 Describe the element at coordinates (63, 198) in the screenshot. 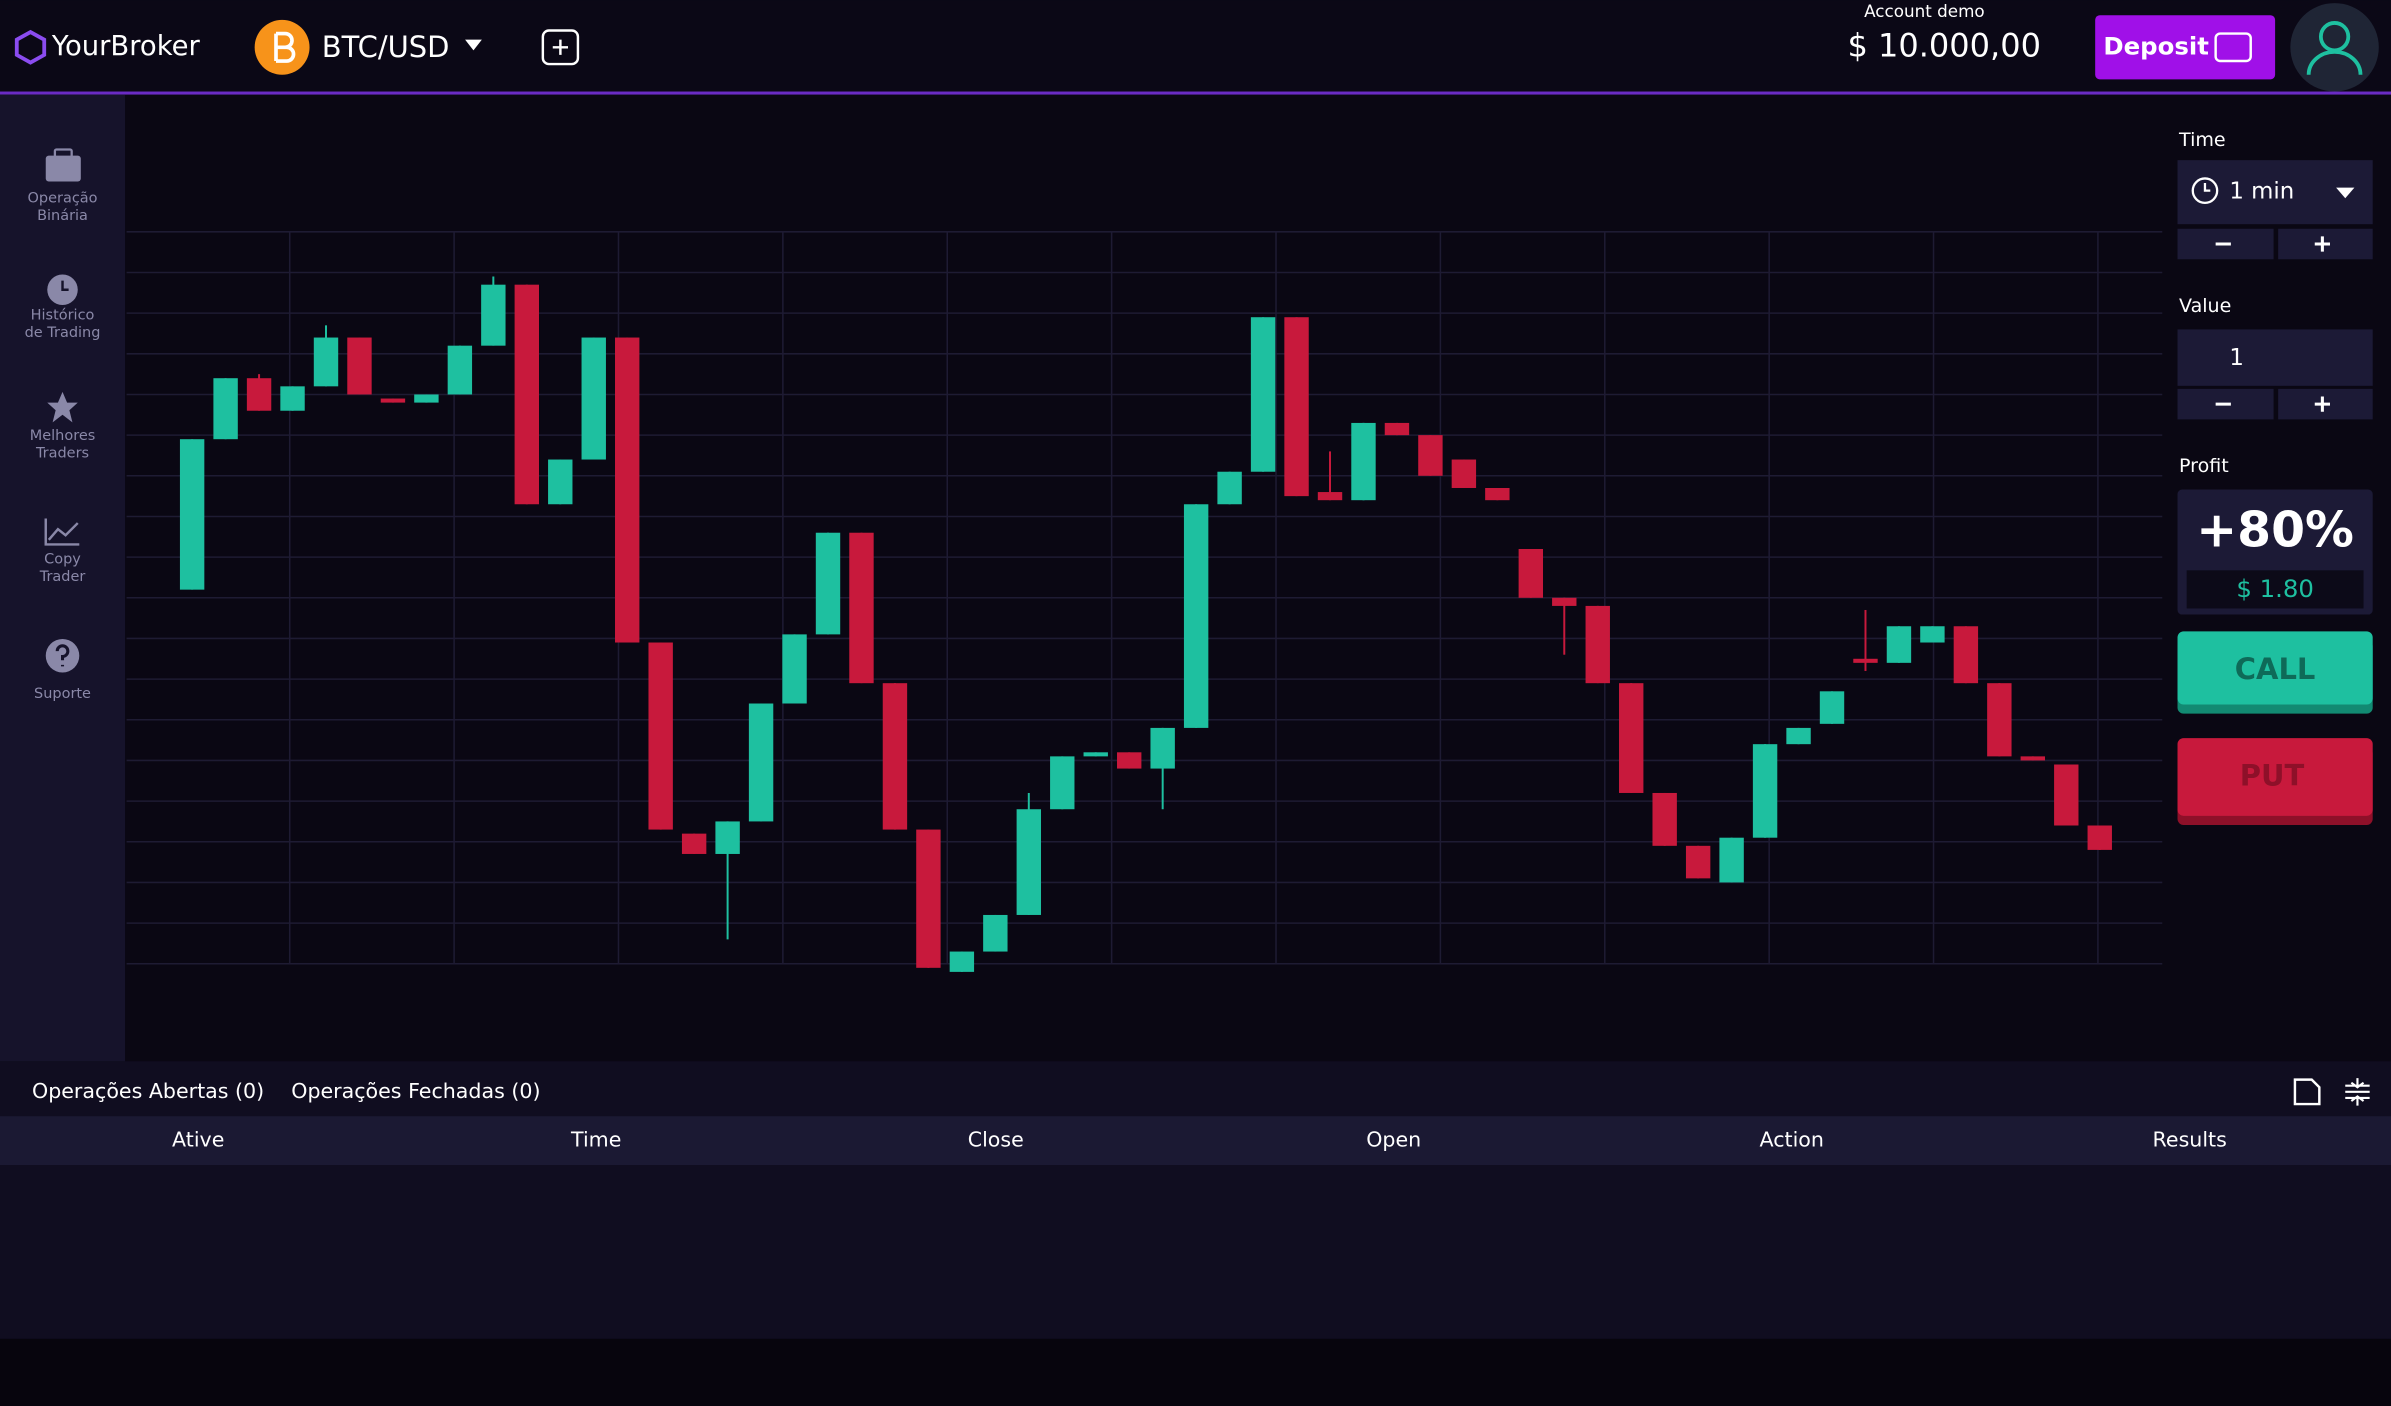

I see `sidebar-label: Operação` at that location.